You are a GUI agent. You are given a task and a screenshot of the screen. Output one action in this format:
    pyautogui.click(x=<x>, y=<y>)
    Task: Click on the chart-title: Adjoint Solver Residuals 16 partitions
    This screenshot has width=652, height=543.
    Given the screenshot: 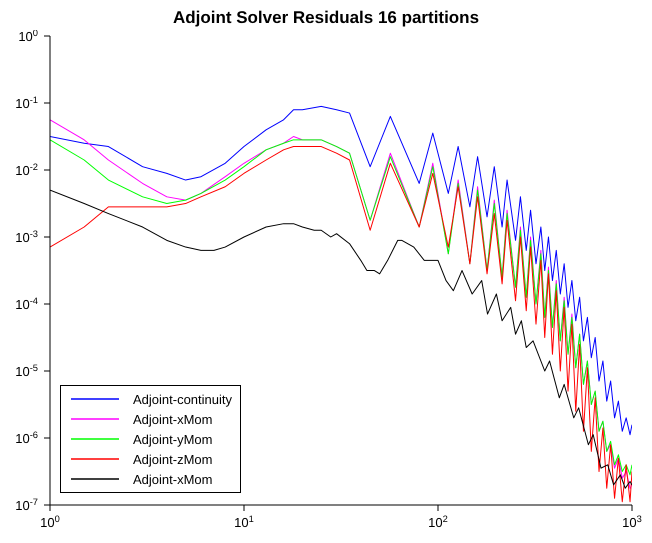 What is the action you would take?
    pyautogui.click(x=326, y=17)
    